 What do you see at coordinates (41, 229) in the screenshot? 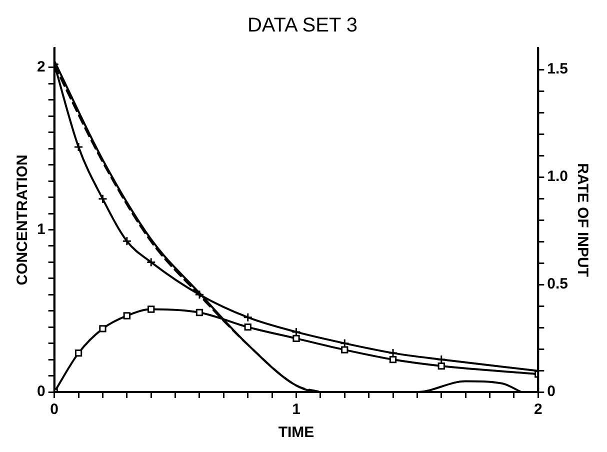
I see `y-tick-label: 1` at bounding box center [41, 229].